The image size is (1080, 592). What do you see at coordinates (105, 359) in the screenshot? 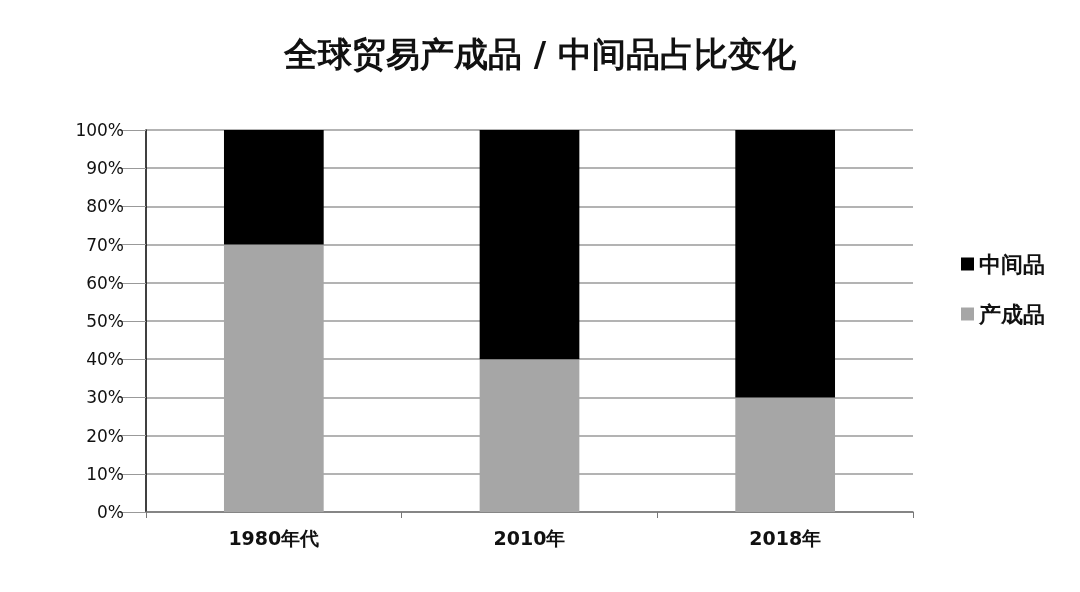
I see `y-tick-label: 40%` at bounding box center [105, 359].